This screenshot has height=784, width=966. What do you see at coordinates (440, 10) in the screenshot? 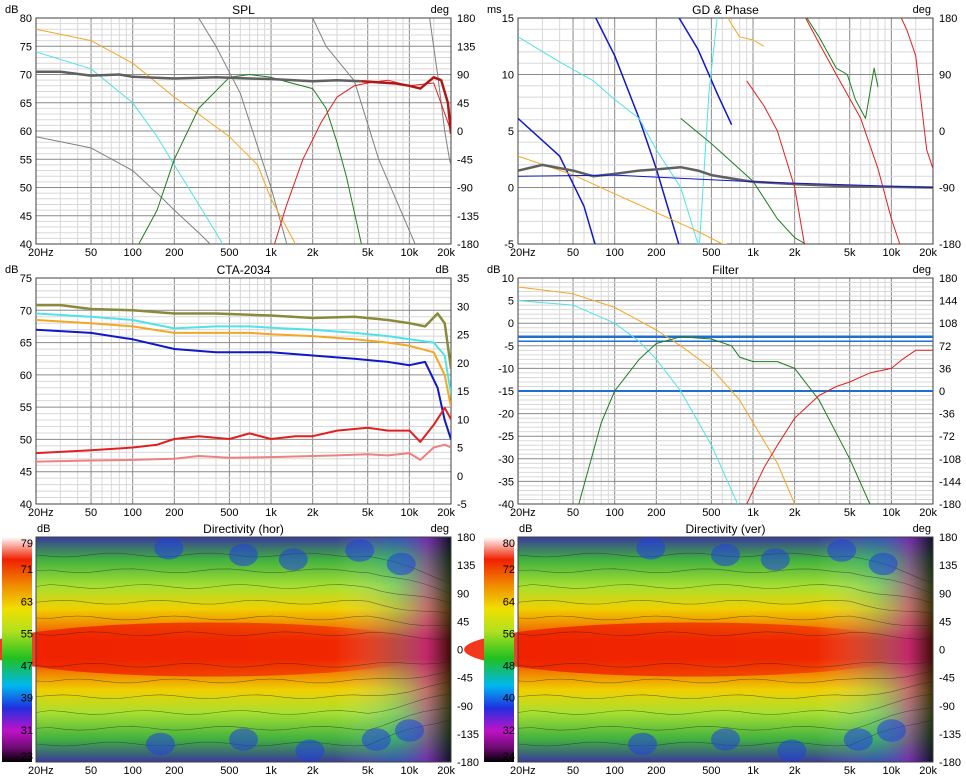
I see `y2-unit: deg` at bounding box center [440, 10].